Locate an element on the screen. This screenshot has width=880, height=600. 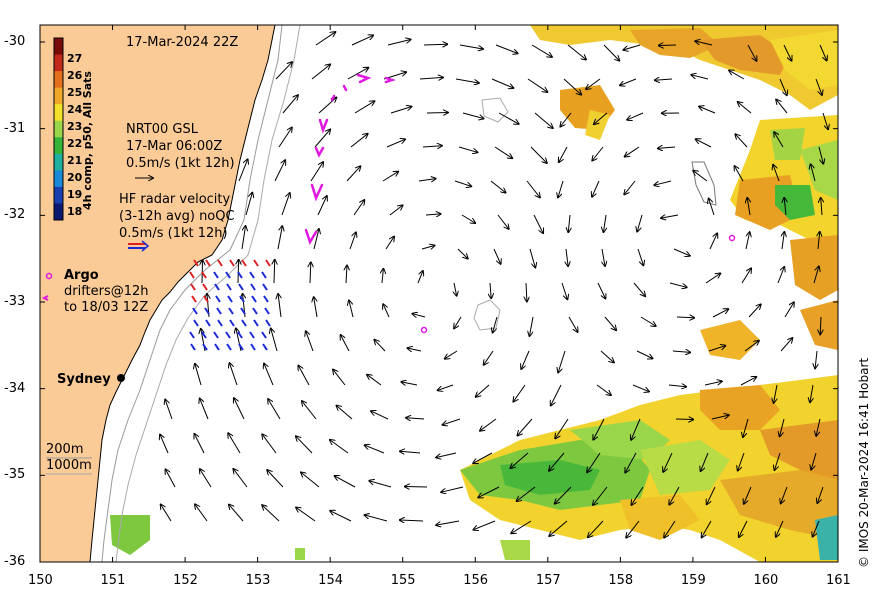
x-tick-label: 158 is located at coordinates (621, 580).